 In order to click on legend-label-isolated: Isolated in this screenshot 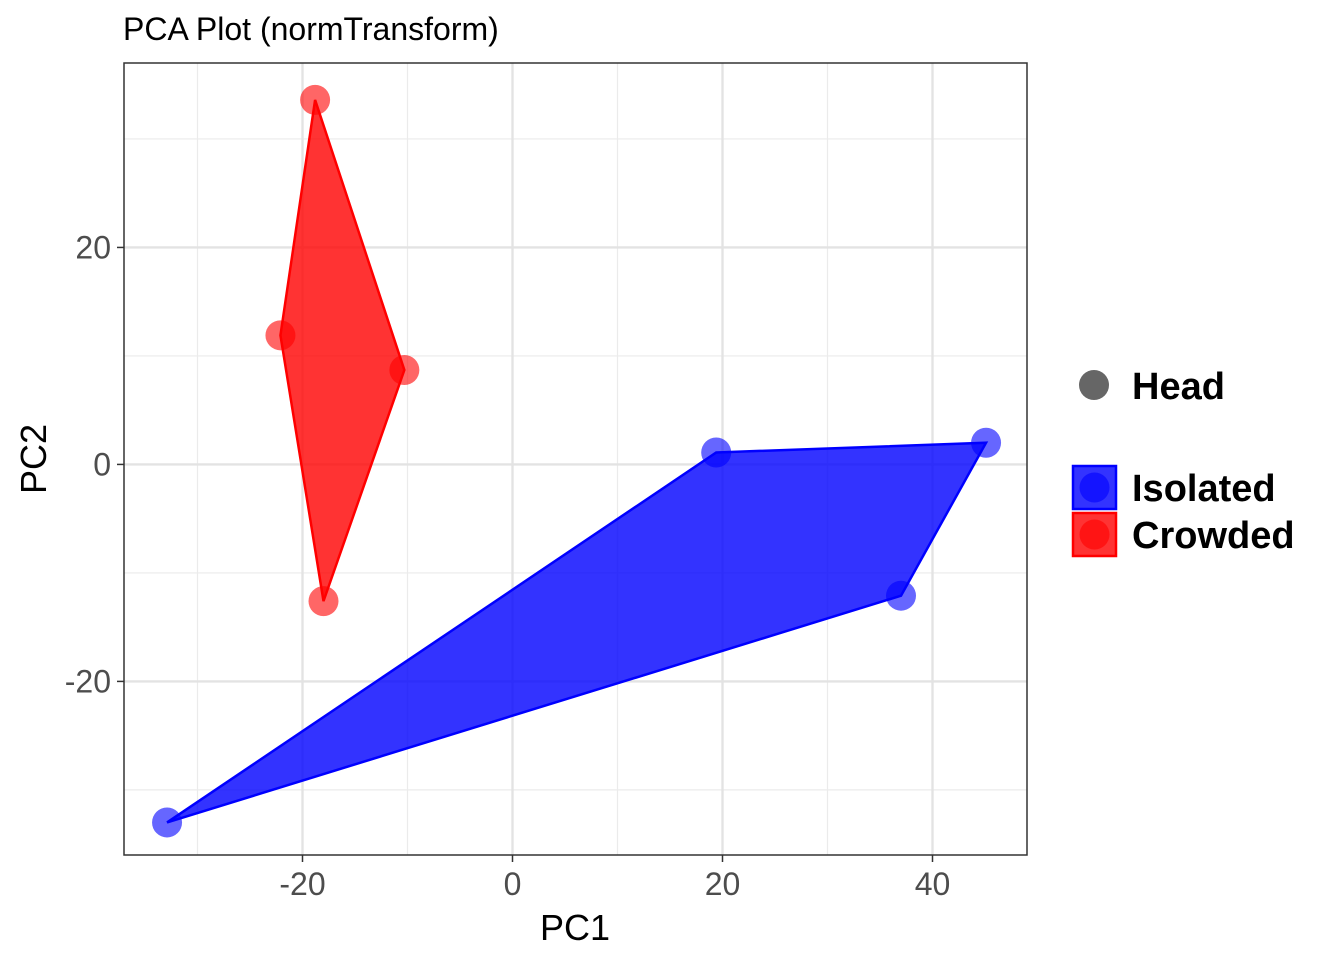, I will do `click(1204, 489)`.